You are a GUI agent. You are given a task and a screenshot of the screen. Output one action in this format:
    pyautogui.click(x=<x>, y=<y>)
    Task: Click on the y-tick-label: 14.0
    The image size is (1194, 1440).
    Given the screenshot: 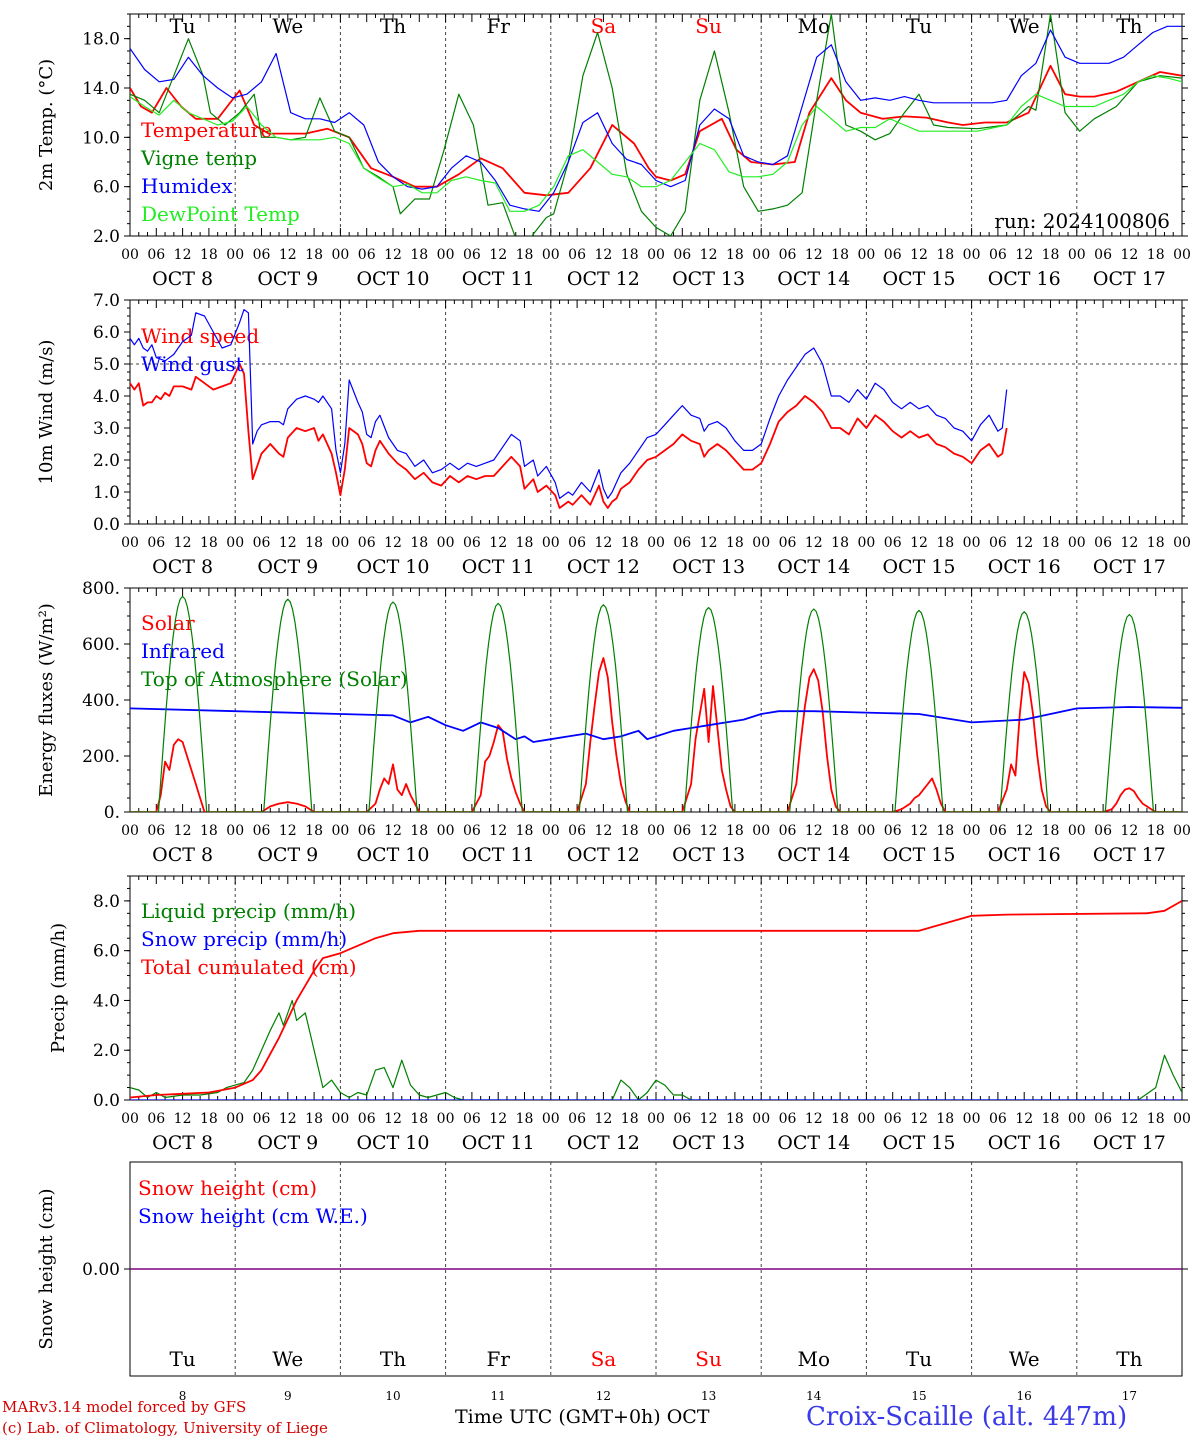 What is the action you would take?
    pyautogui.click(x=101, y=89)
    